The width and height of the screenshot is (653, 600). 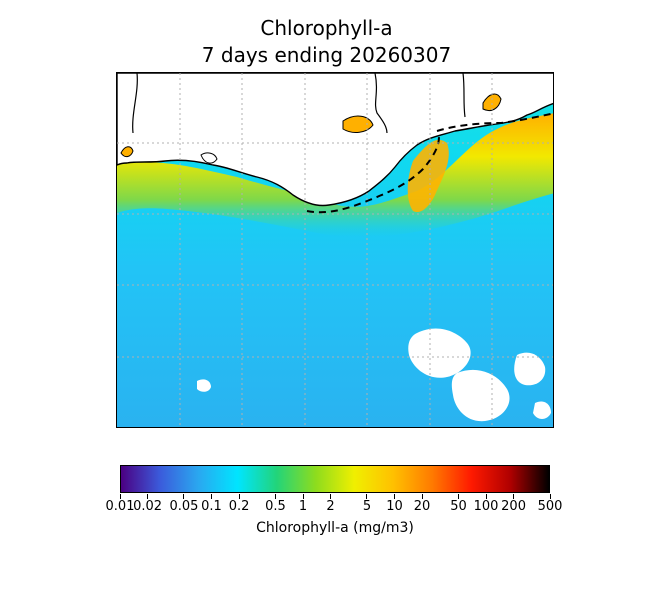 I want to click on land-area, so click(x=335, y=140).